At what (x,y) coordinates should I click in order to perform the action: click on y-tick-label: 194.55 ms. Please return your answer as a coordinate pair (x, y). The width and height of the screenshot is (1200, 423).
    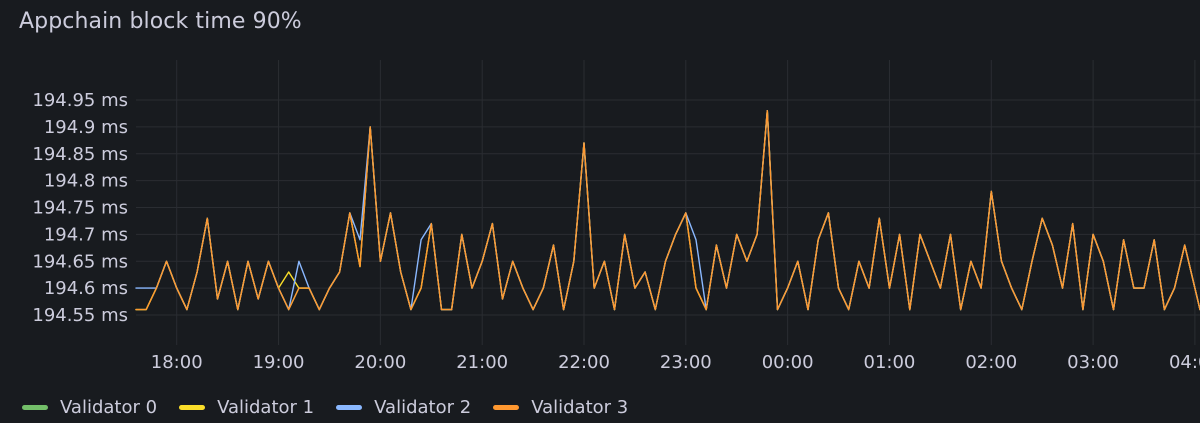
    Looking at the image, I should click on (80, 315).